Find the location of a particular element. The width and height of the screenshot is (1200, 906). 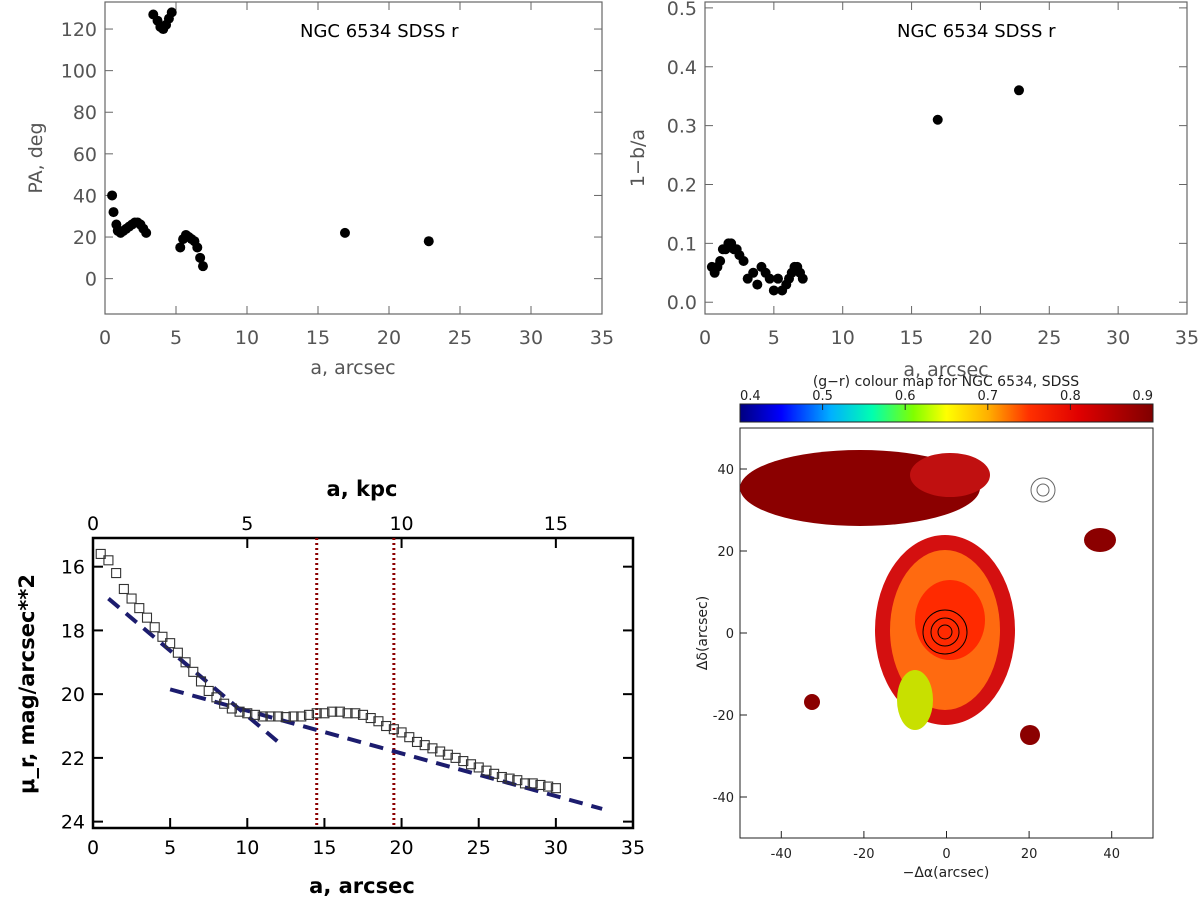

y-tick-label: 0.2 is located at coordinates (682, 185).